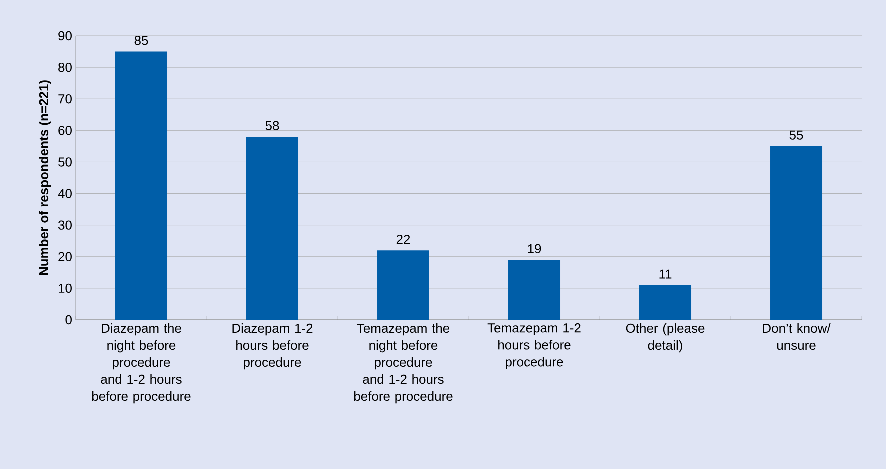  I want to click on data-label: 85, so click(141, 41).